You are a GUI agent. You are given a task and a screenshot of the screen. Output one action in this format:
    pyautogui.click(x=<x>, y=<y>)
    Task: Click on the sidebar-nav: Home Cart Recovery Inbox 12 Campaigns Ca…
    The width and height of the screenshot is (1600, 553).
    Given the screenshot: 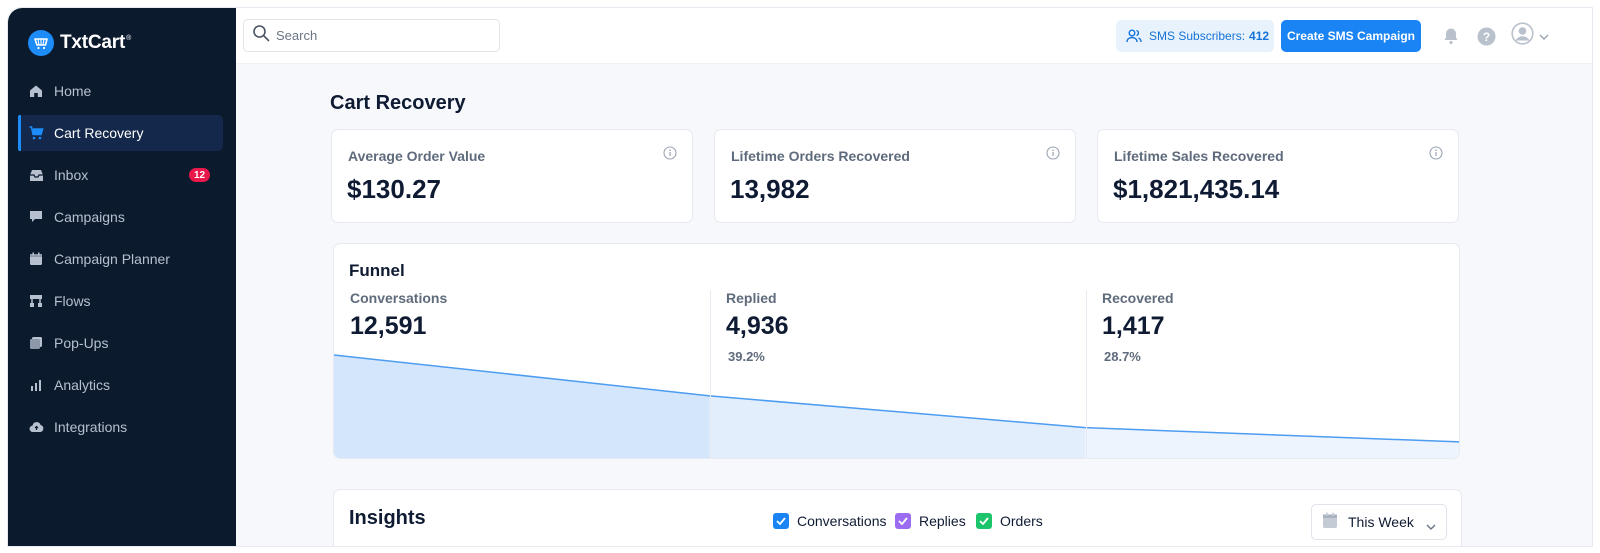 What is the action you would take?
    pyautogui.click(x=120, y=262)
    